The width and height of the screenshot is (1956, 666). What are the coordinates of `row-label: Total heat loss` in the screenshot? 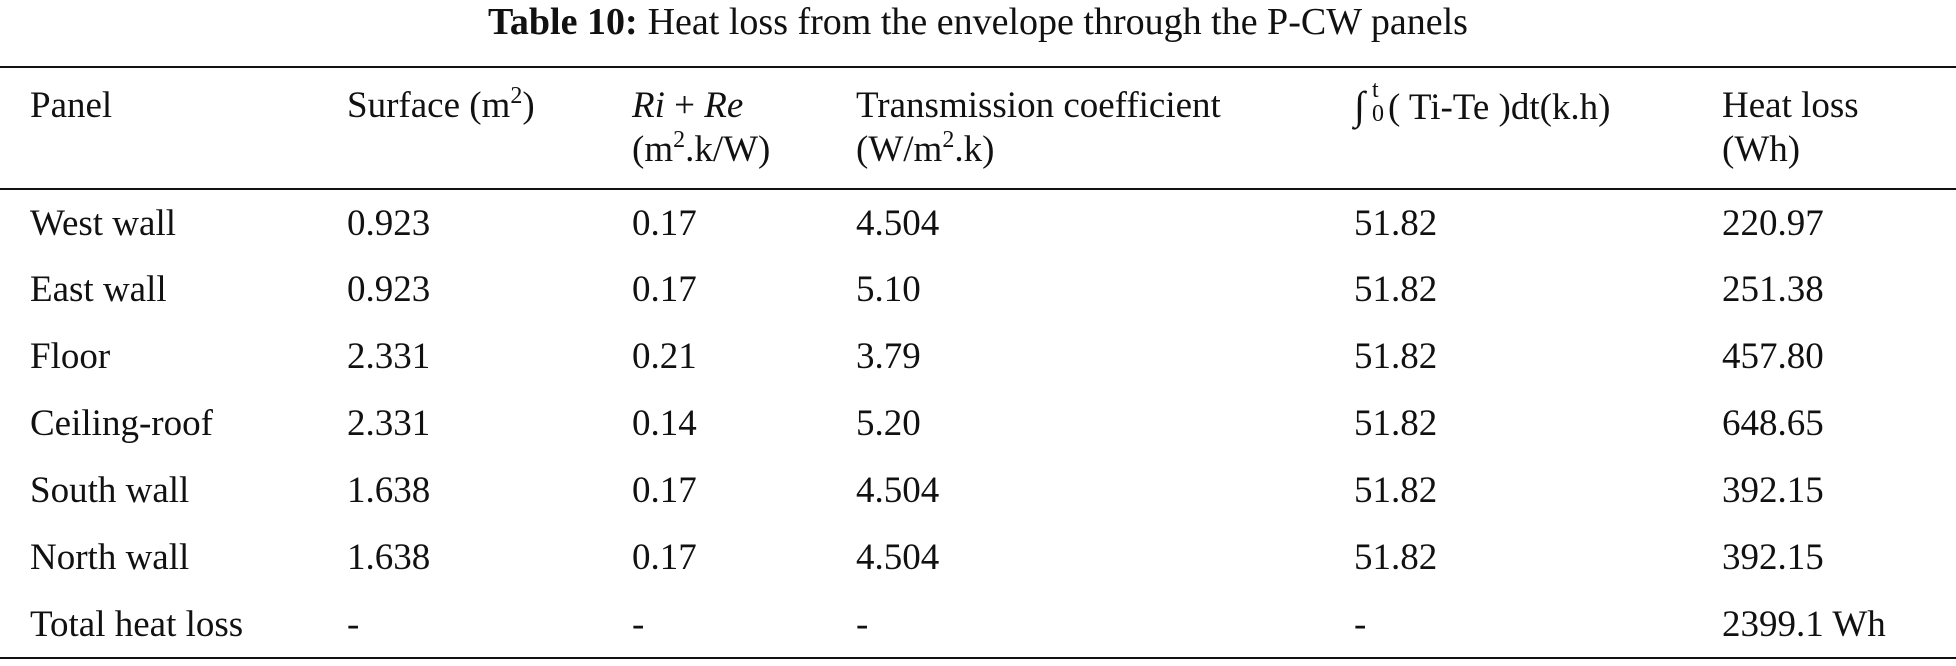 It's located at (137, 624).